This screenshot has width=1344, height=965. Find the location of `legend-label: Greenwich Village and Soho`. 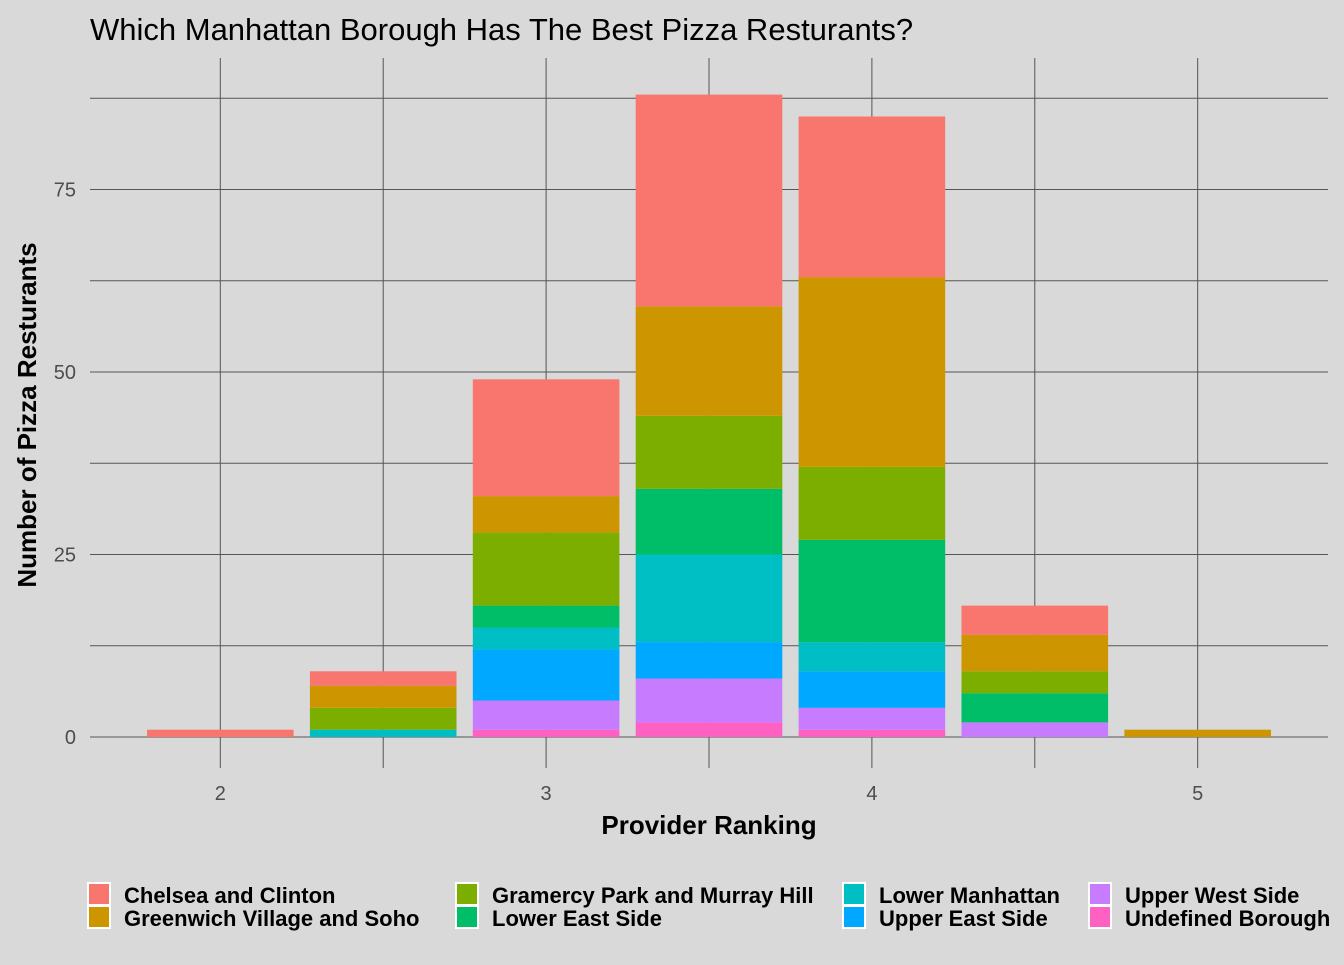

legend-label: Greenwich Village and Soho is located at coordinates (271, 918).